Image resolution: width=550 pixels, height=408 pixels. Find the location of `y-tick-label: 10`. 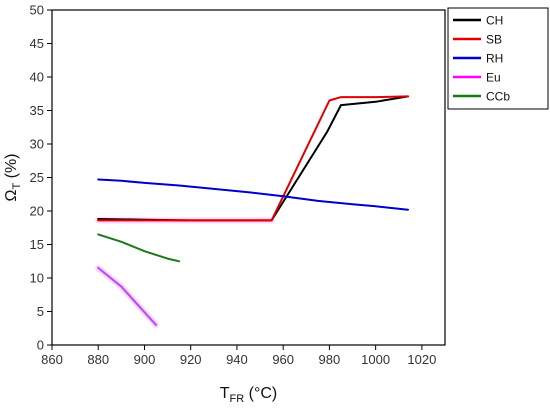

y-tick-label: 10 is located at coordinates (37, 278).